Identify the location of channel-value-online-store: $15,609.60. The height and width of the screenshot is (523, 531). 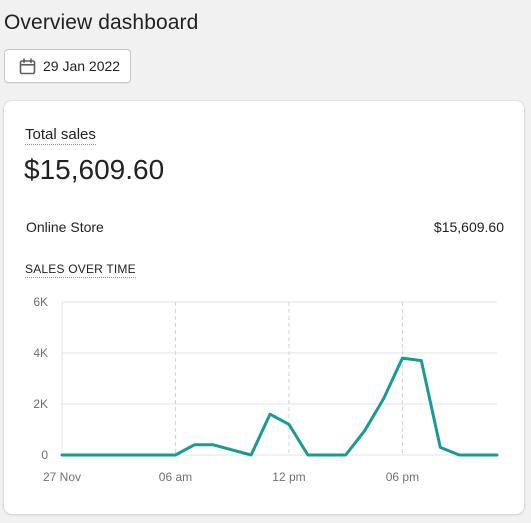
(468, 227).